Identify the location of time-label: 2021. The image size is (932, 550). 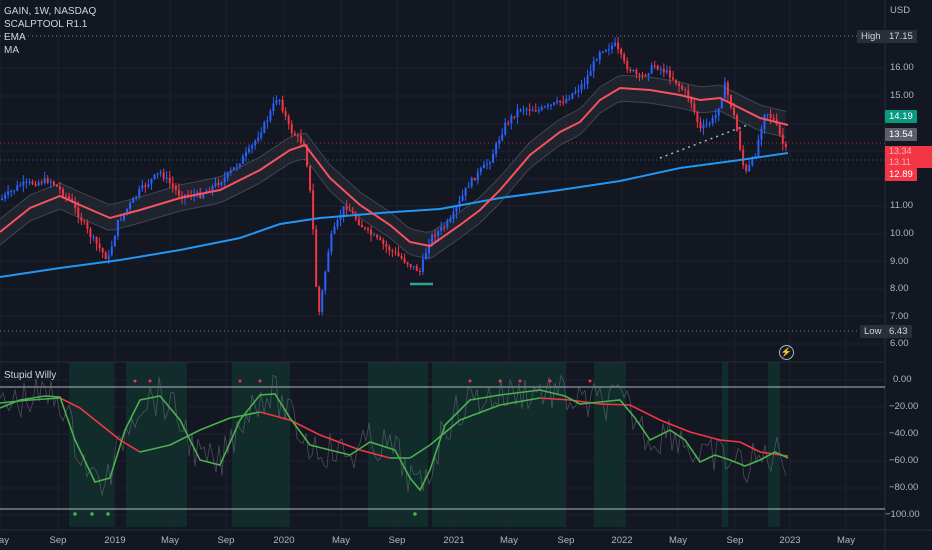
(454, 540).